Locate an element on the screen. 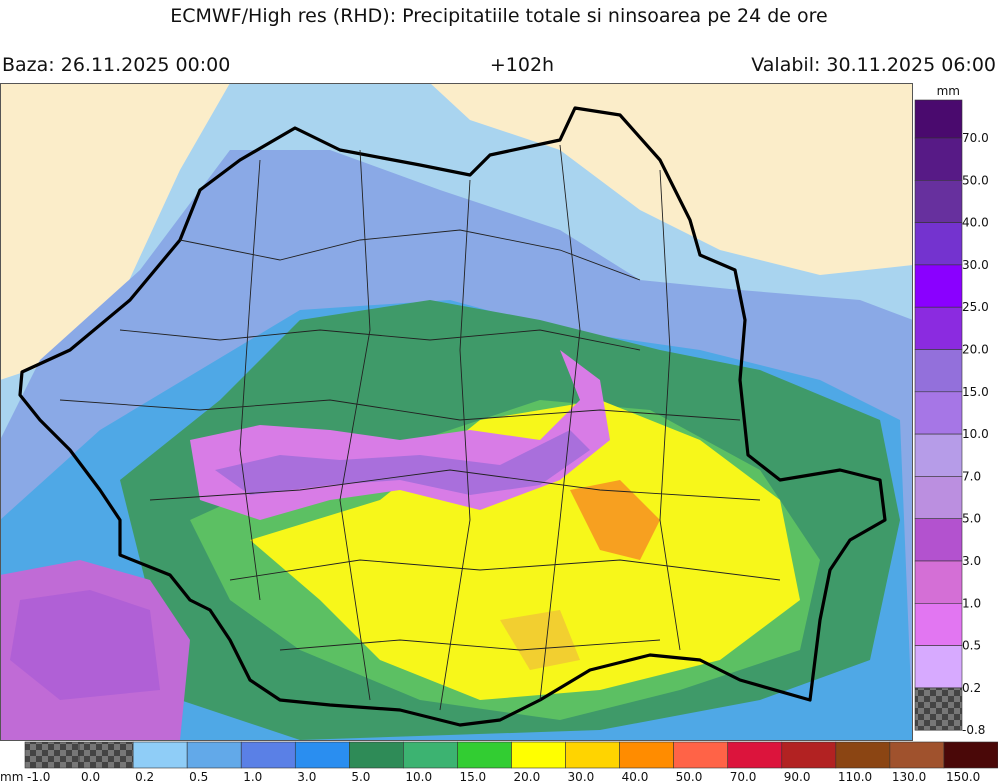  precip-gold is located at coordinates (540, 640).